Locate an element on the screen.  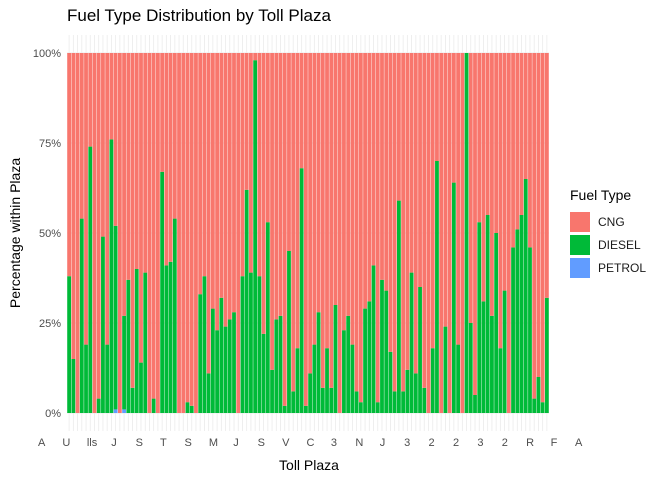
x-tick-label: S is located at coordinates (139, 443).